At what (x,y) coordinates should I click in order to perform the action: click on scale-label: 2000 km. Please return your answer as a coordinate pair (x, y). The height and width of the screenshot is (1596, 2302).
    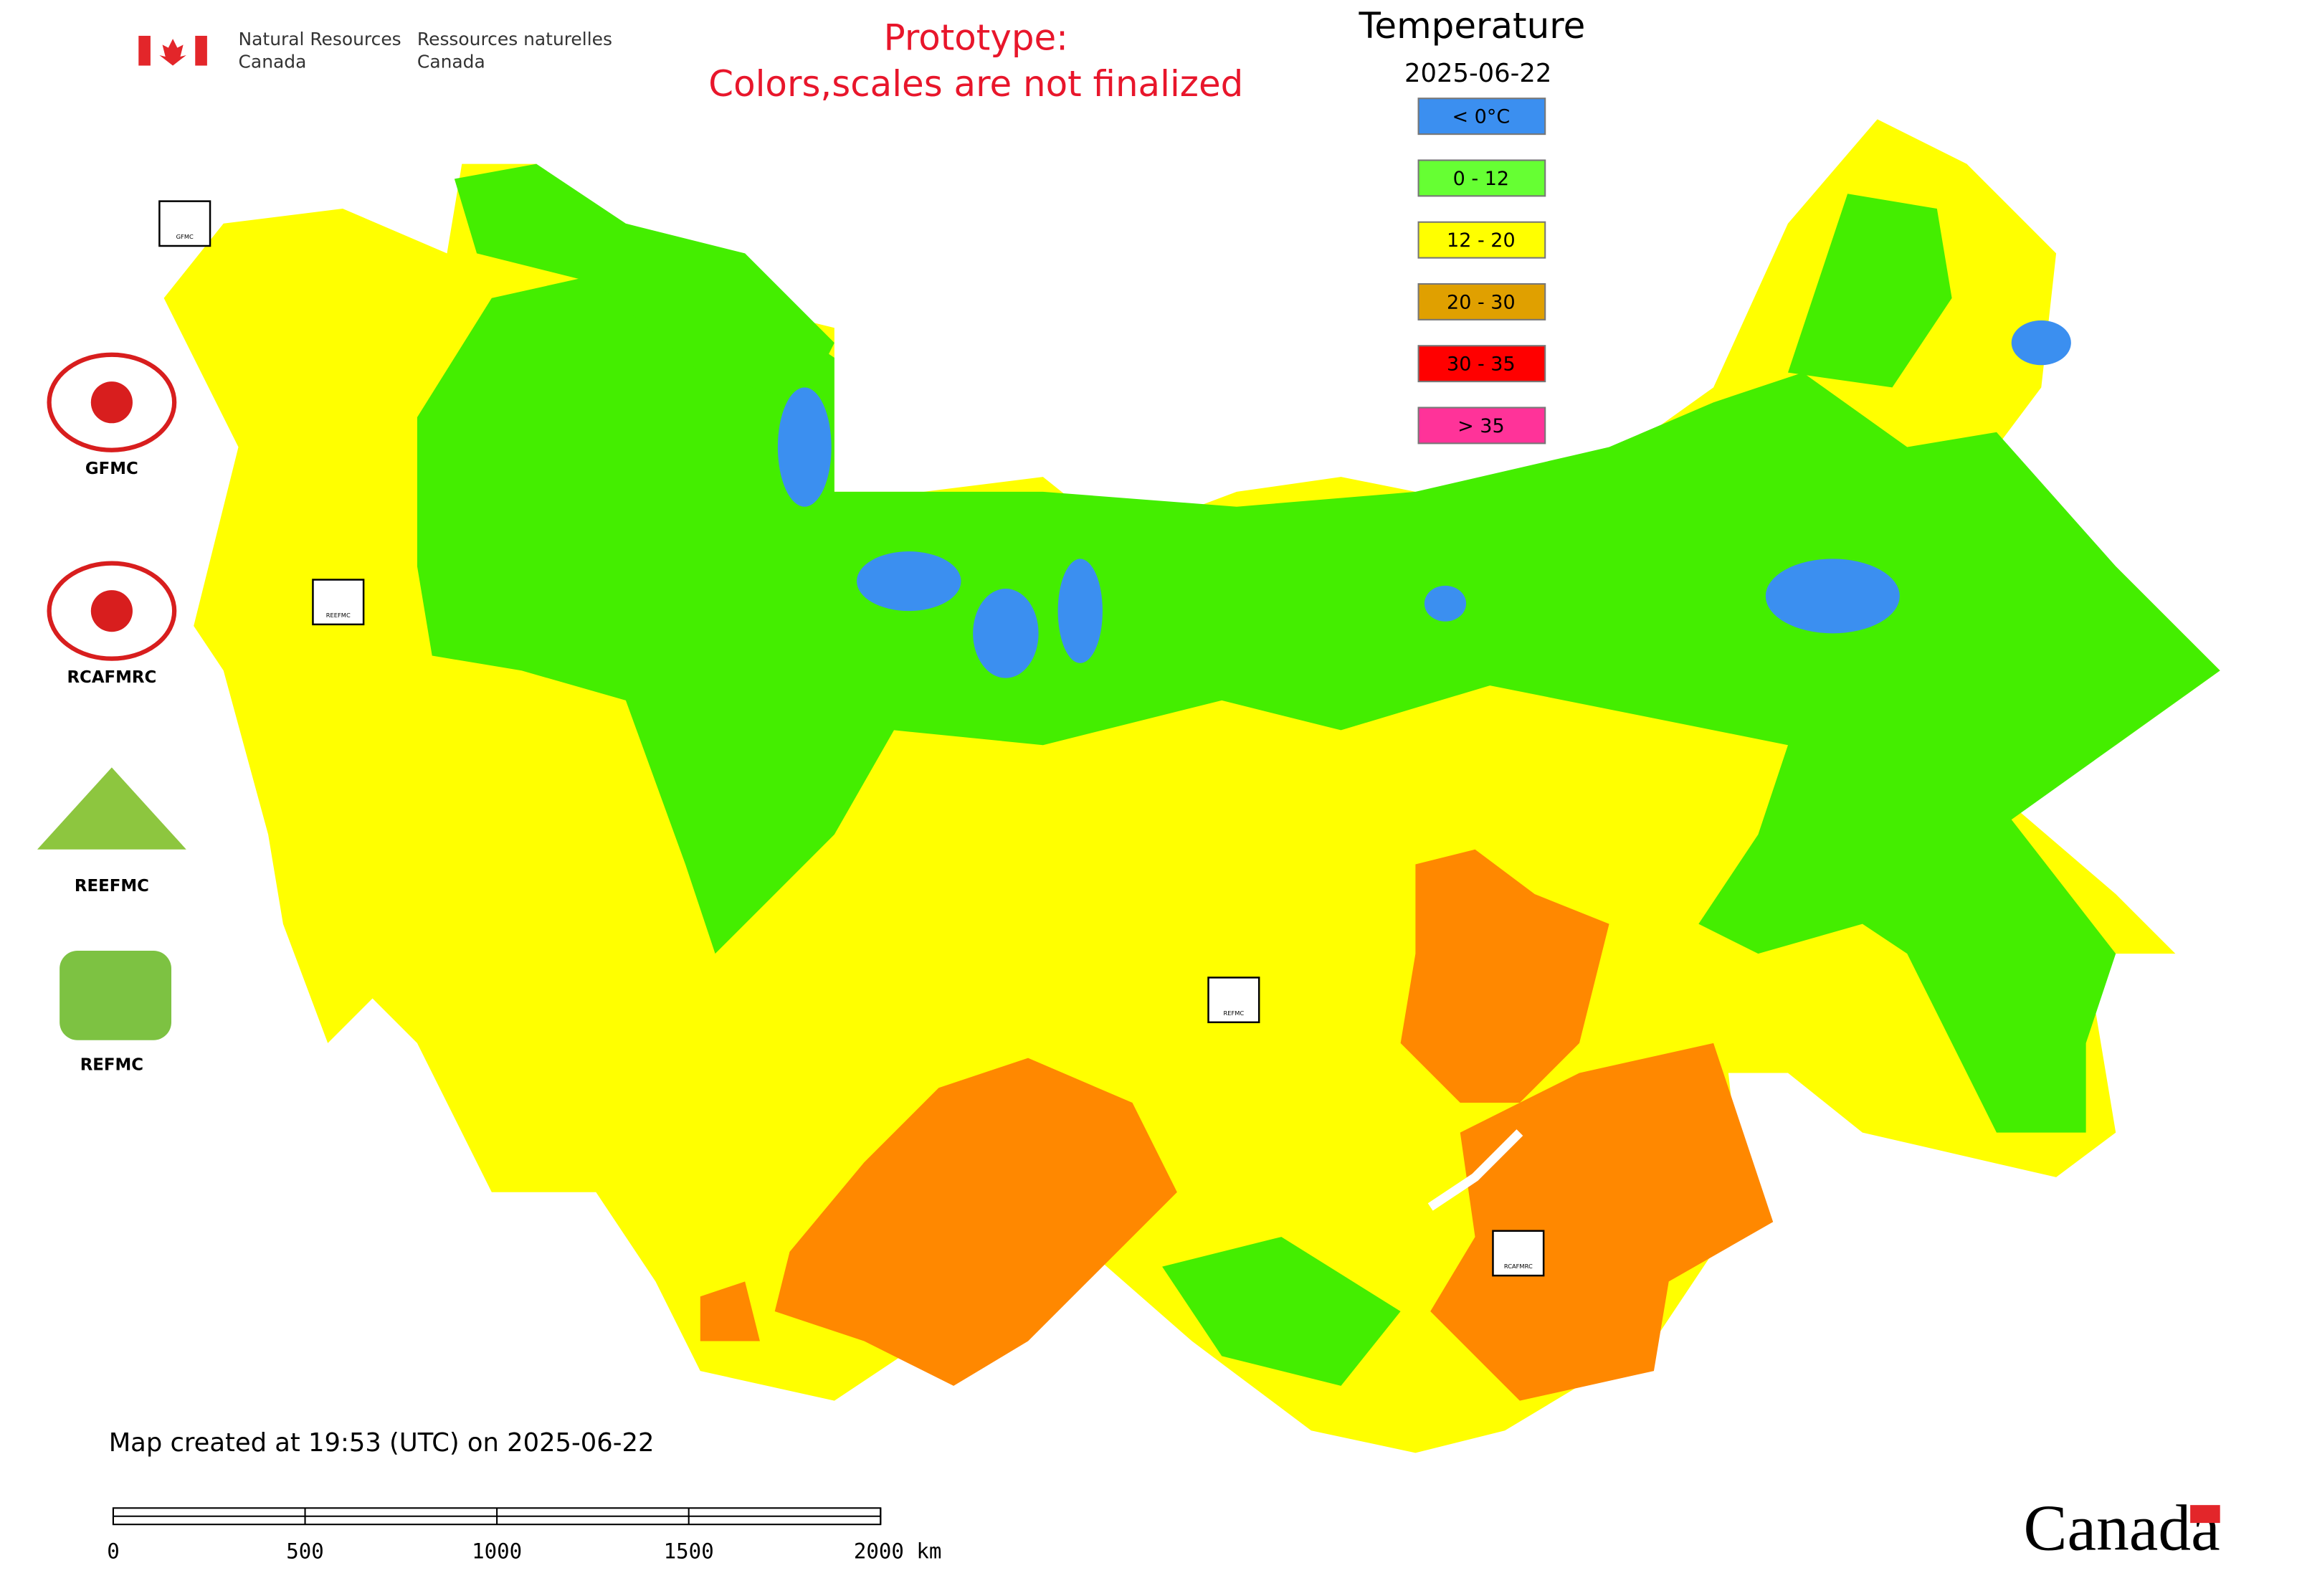
    Looking at the image, I should click on (898, 1551).